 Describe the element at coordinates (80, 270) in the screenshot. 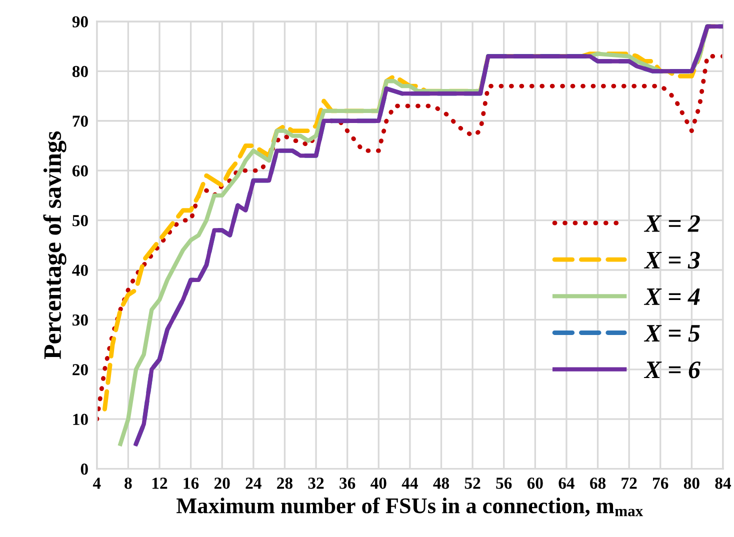

I see `y-tick-label: 40` at that location.